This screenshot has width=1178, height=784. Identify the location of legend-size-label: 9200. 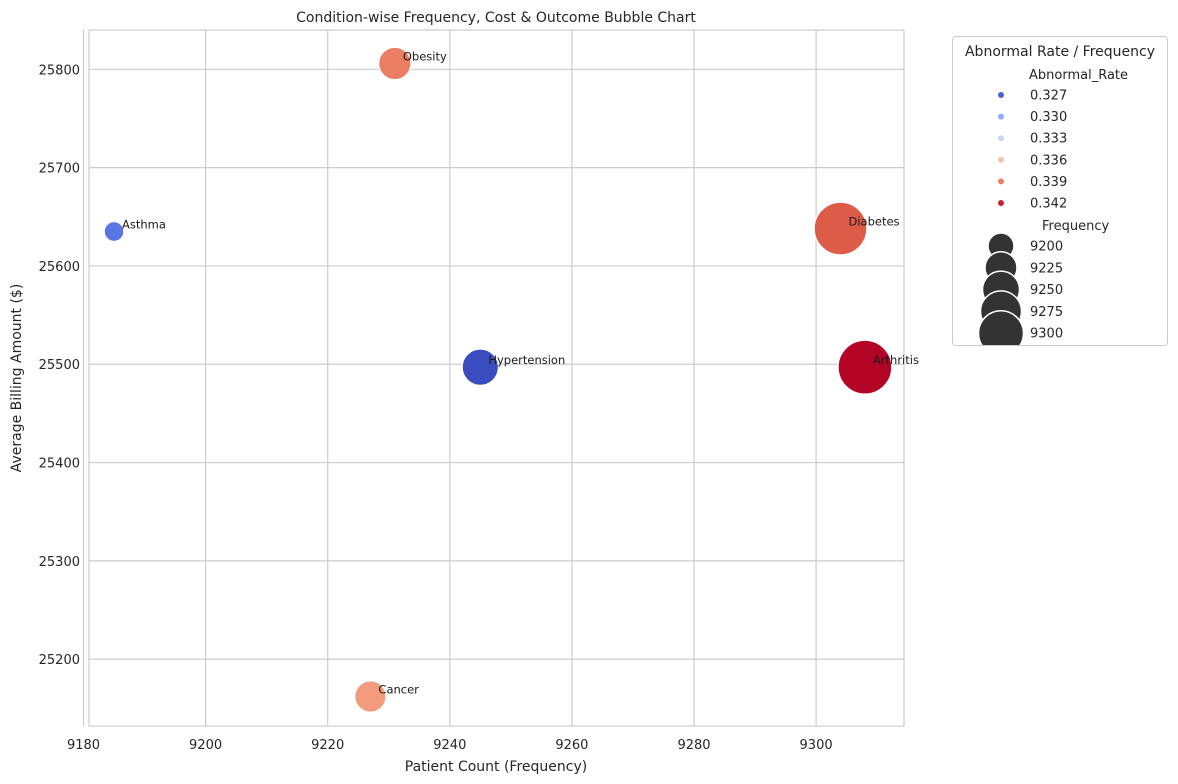
(1046, 247).